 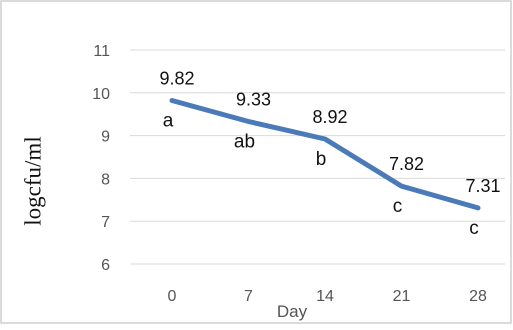 What do you see at coordinates (168, 121) in the screenshot?
I see `significance-letter: a` at bounding box center [168, 121].